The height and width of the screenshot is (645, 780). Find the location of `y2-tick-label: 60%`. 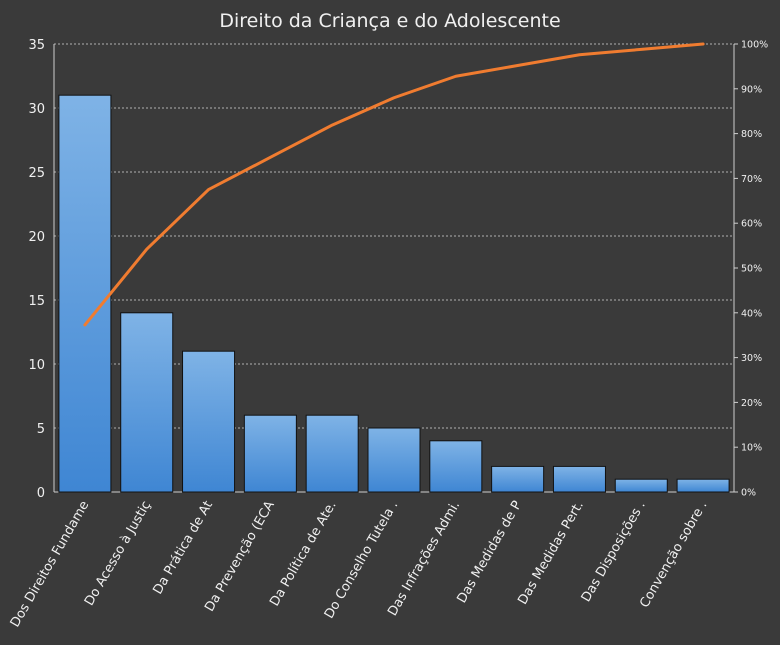

y2-tick-label: 60% is located at coordinates (751, 224).